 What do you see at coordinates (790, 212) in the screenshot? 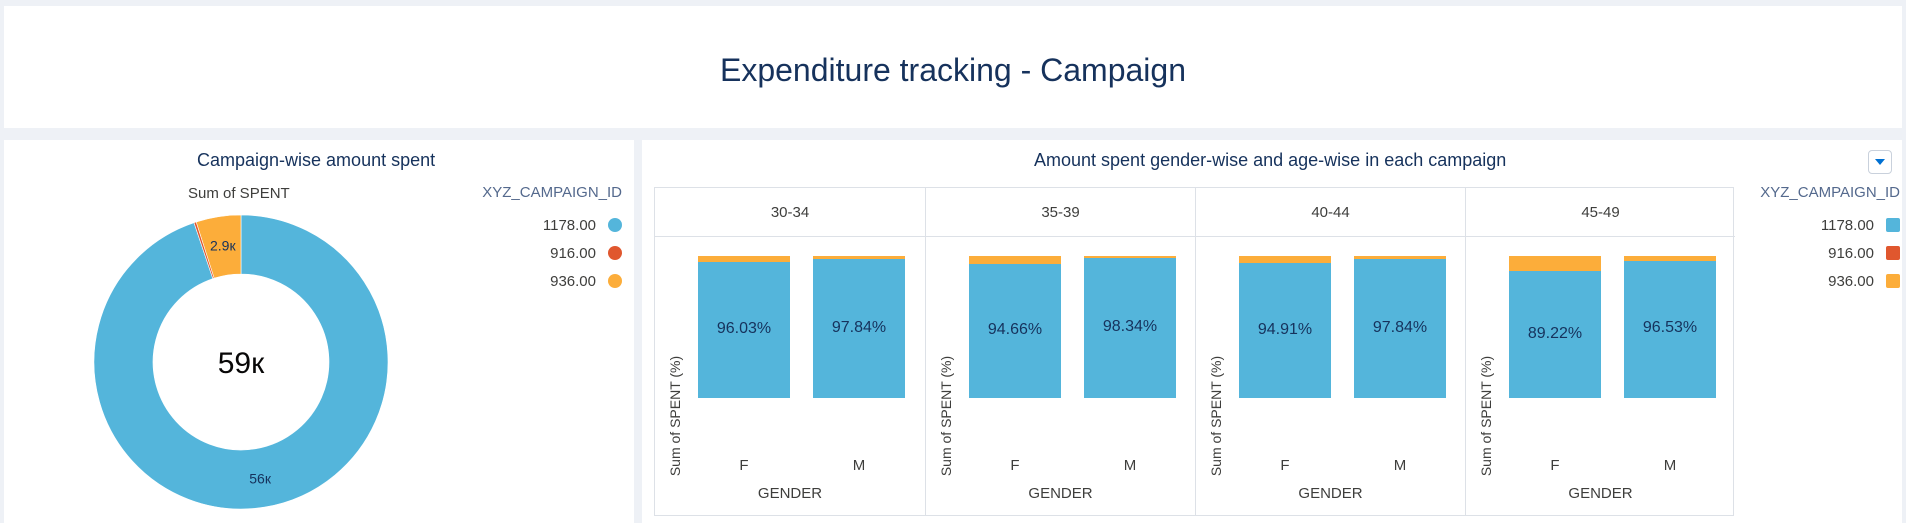
I see `facet-header: 30-34` at bounding box center [790, 212].